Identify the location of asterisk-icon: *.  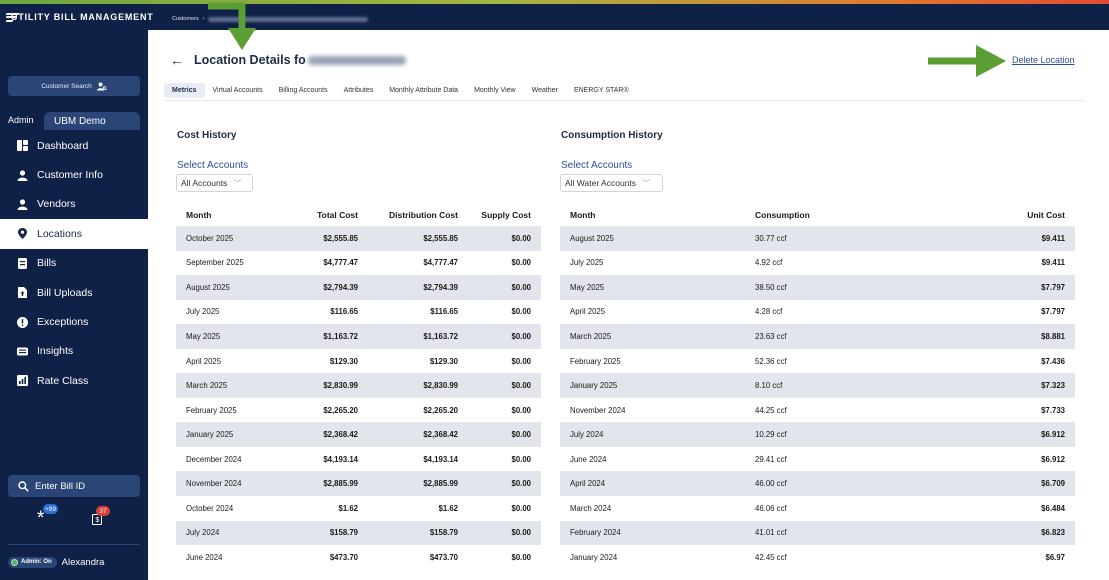
(41, 518).